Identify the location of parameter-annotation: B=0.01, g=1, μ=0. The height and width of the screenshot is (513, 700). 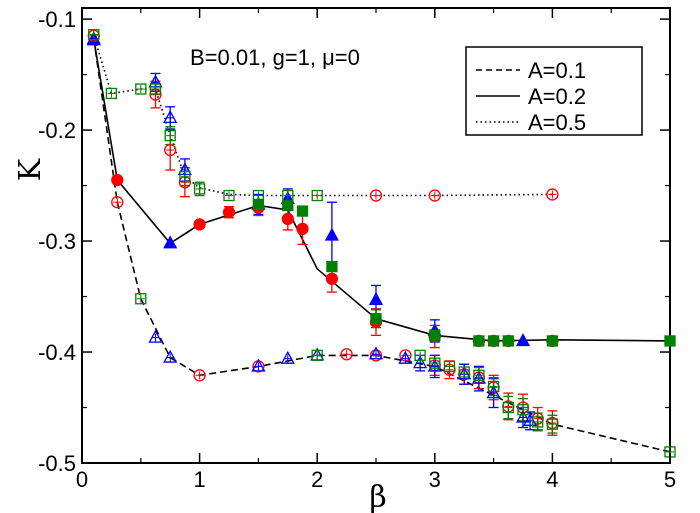
(275, 57).